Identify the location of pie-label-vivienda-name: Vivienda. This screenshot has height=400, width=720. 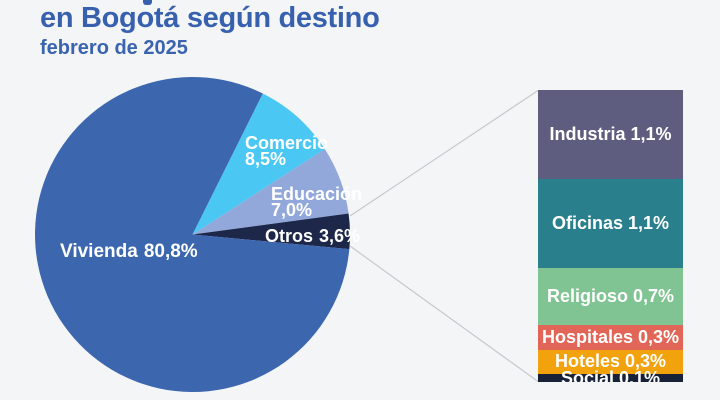
(99, 251).